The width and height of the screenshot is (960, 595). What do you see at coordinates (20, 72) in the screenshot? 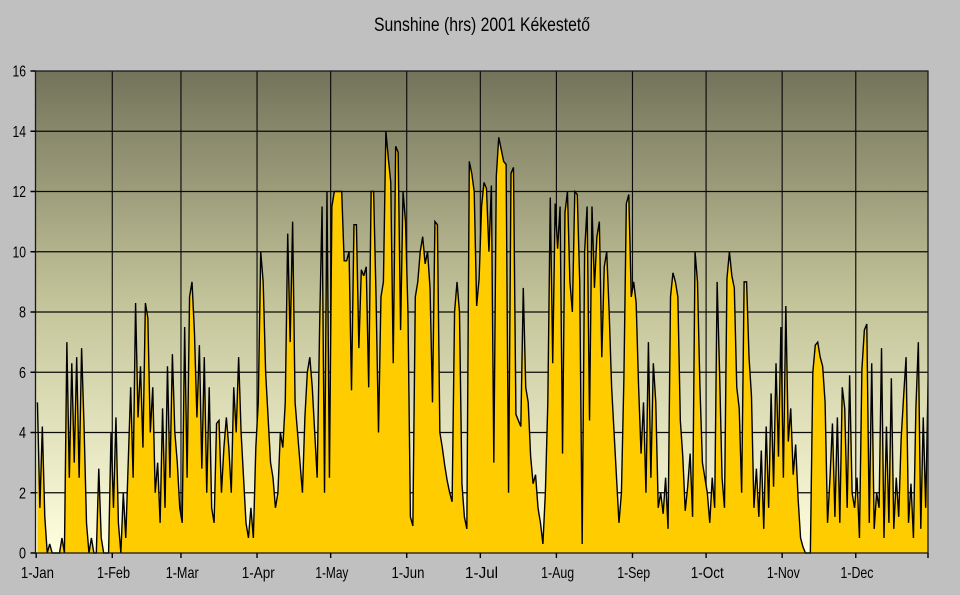
I see `svg-text: 16` at bounding box center [20, 72].